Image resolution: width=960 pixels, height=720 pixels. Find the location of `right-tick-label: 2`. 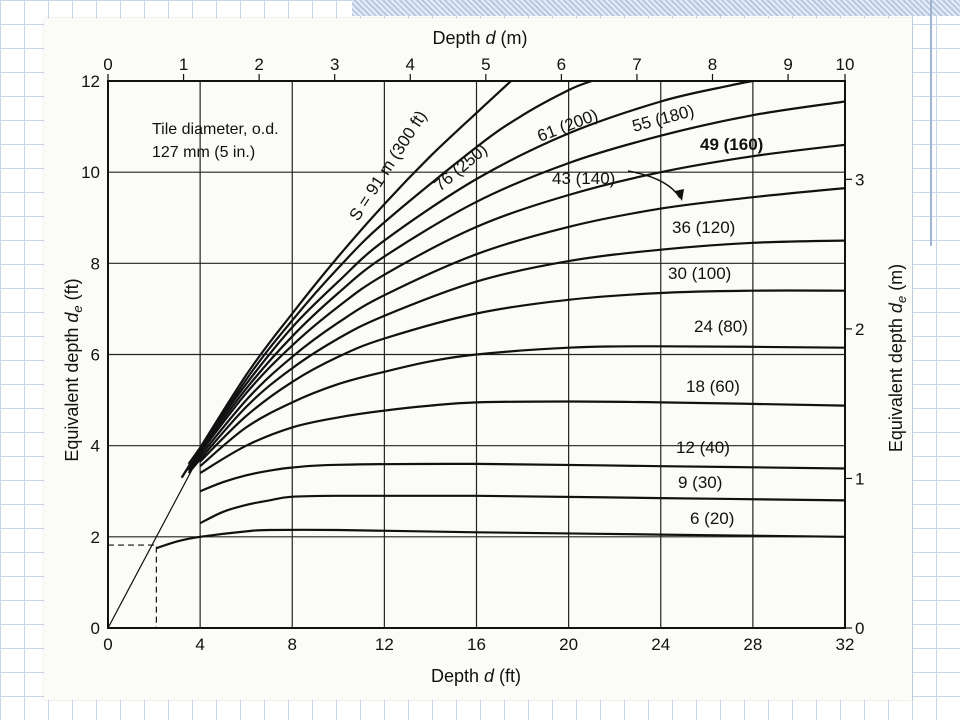

right-tick-label: 2 is located at coordinates (859, 329).